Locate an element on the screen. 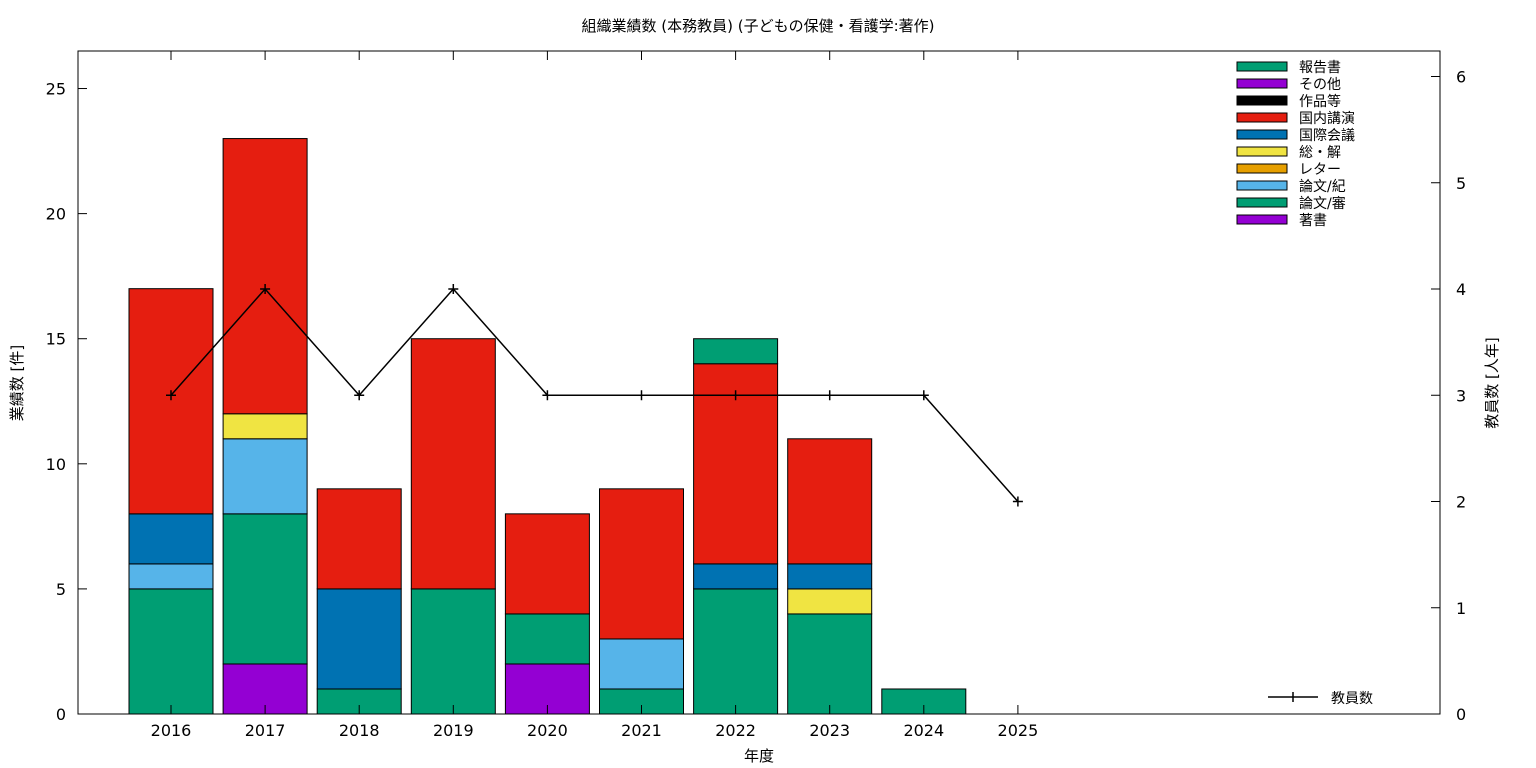 This screenshot has width=1536, height=768. line-point-2024 is located at coordinates (923, 395).